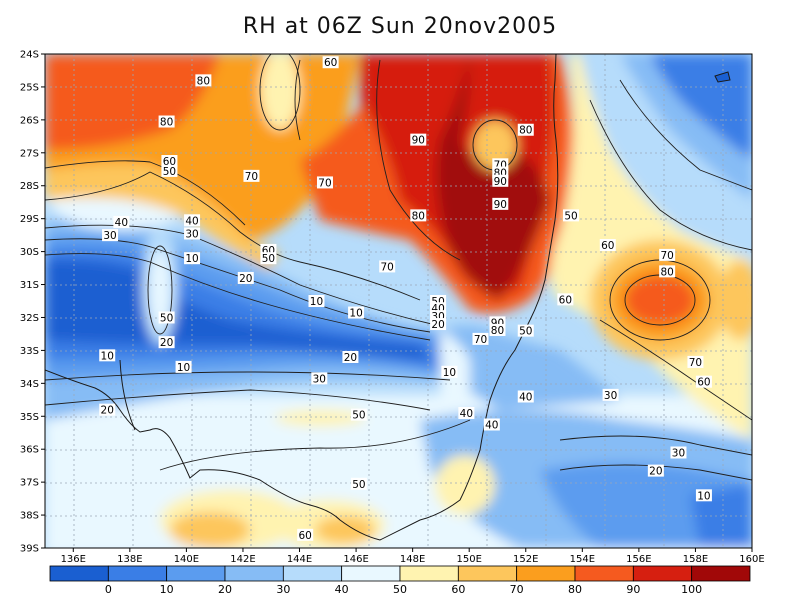 This screenshot has height=600, width=800. What do you see at coordinates (29, 384) in the screenshot?
I see `lat-label: 34S` at bounding box center [29, 384].